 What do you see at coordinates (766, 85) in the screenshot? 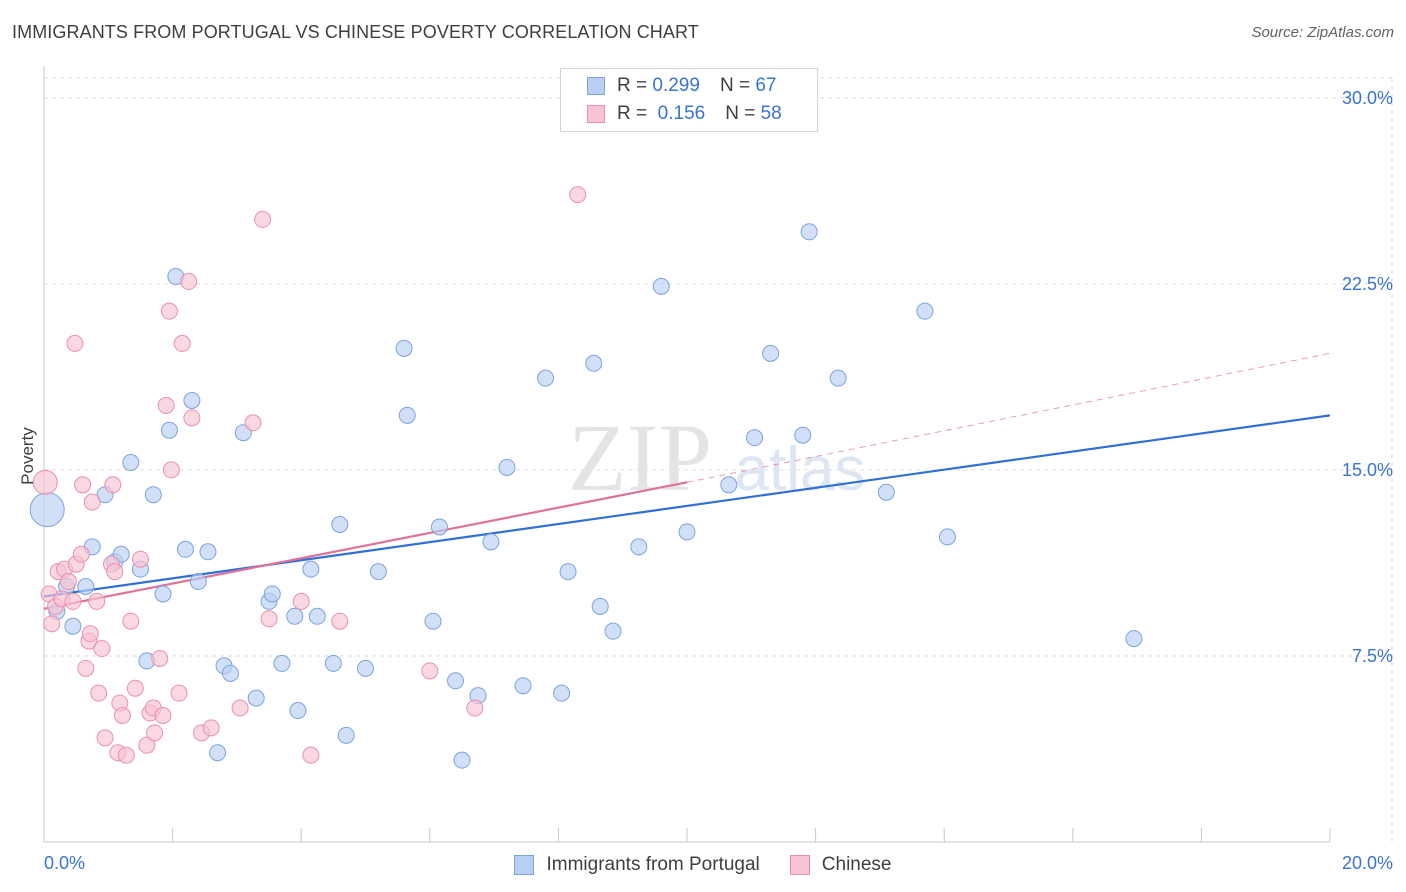
I see `legend-n-value: 67` at bounding box center [766, 85].